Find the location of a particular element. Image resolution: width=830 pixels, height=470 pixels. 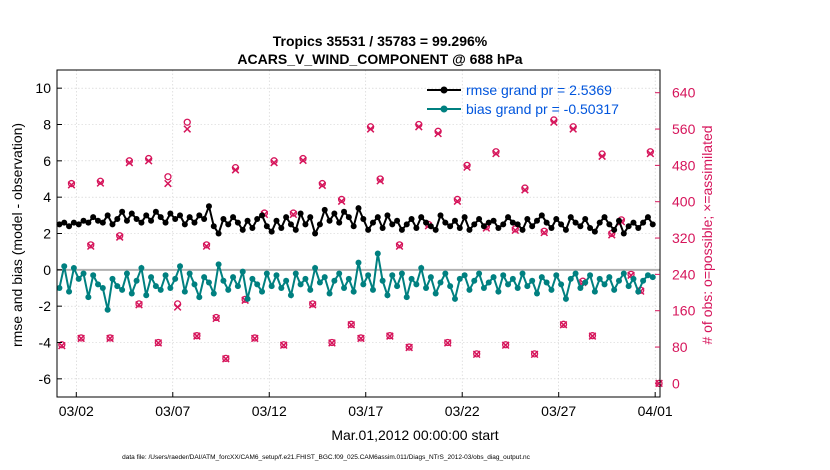

x-tick-label: 03/02 is located at coordinates (76, 411).